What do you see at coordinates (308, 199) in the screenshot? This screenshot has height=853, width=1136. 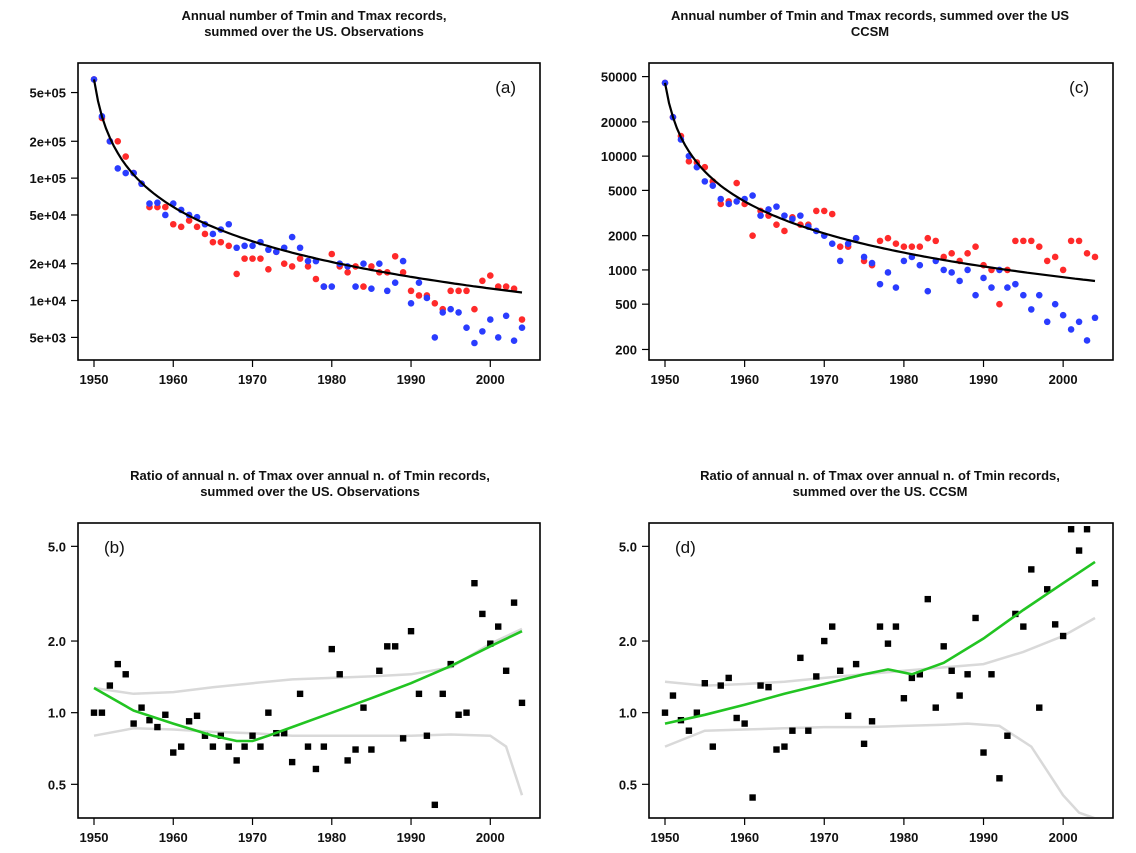 I see `series-tmax` at bounding box center [308, 199].